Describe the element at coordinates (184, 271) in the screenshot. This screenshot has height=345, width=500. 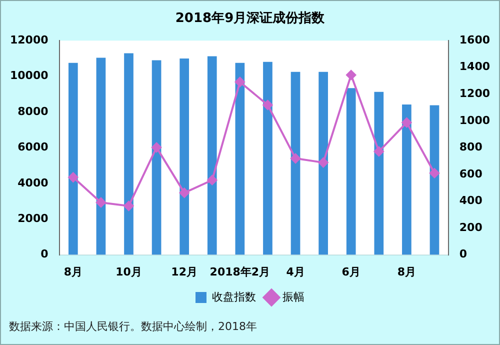
I see `x-tick-label: 12月` at that location.